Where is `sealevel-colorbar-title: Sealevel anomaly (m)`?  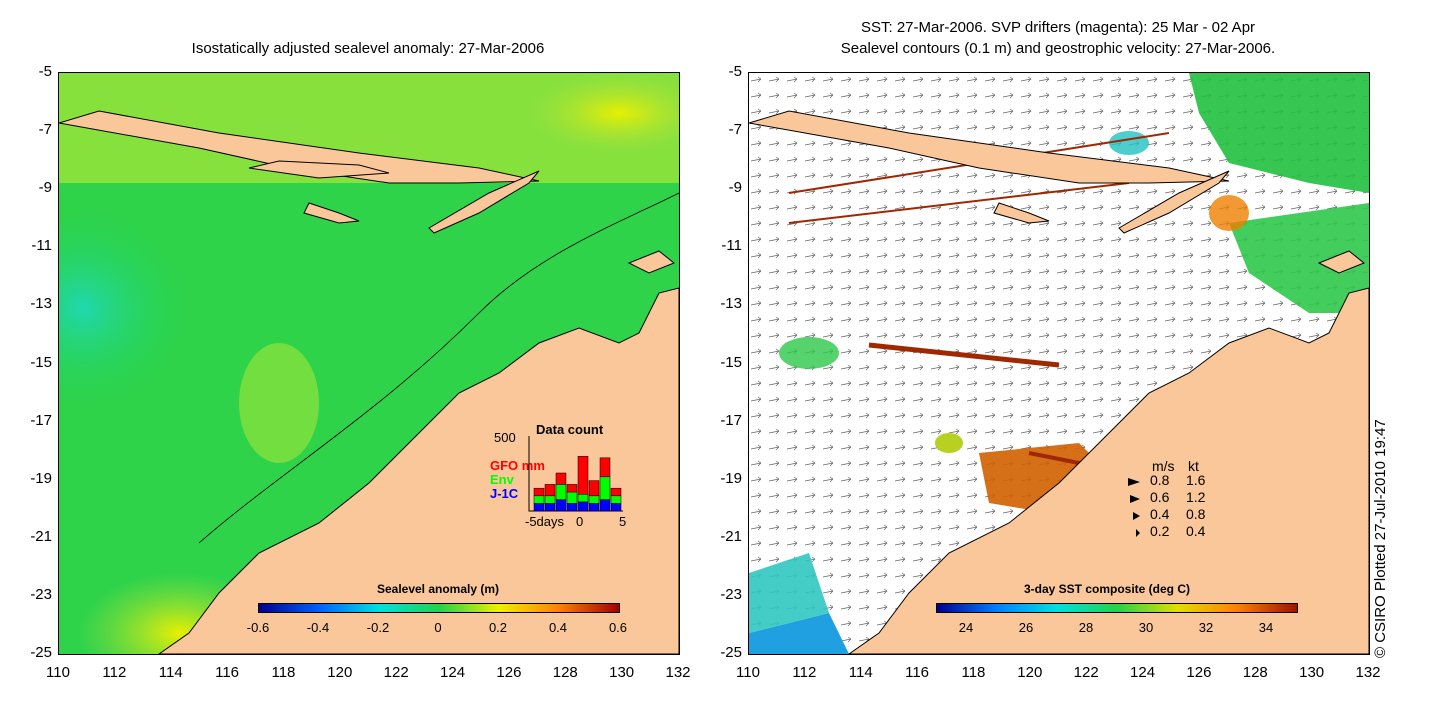 sealevel-colorbar-title: Sealevel anomaly (m) is located at coordinates (438, 589).